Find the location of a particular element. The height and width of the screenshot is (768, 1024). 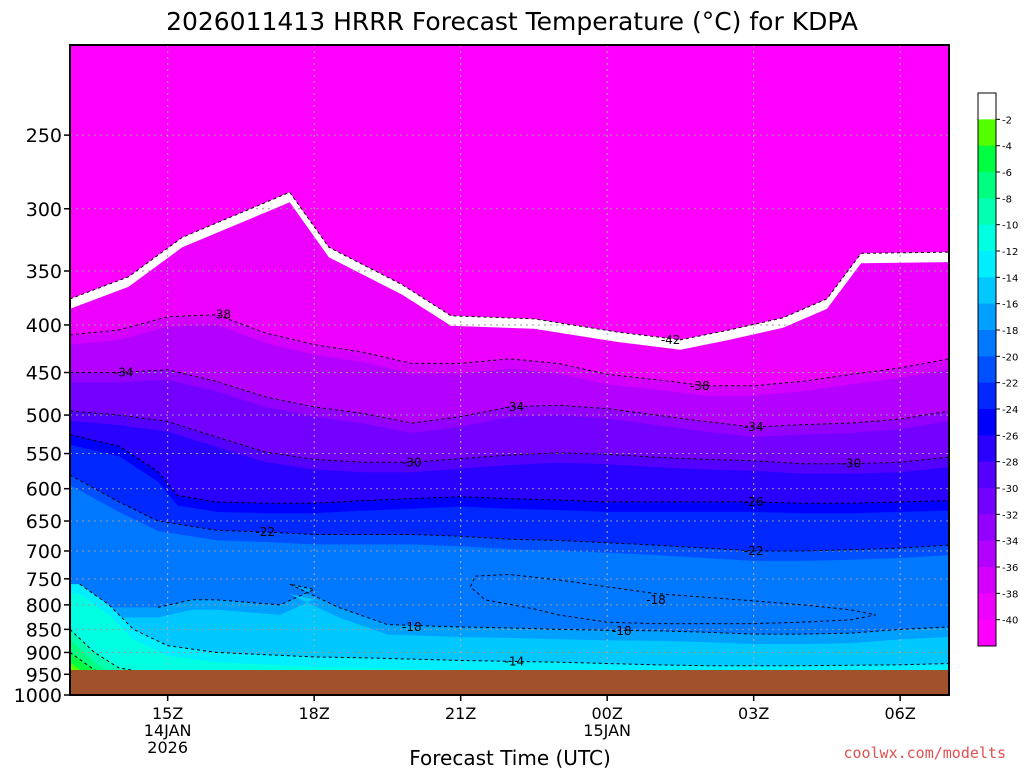

y-tick-label: 550 is located at coordinates (44, 455).